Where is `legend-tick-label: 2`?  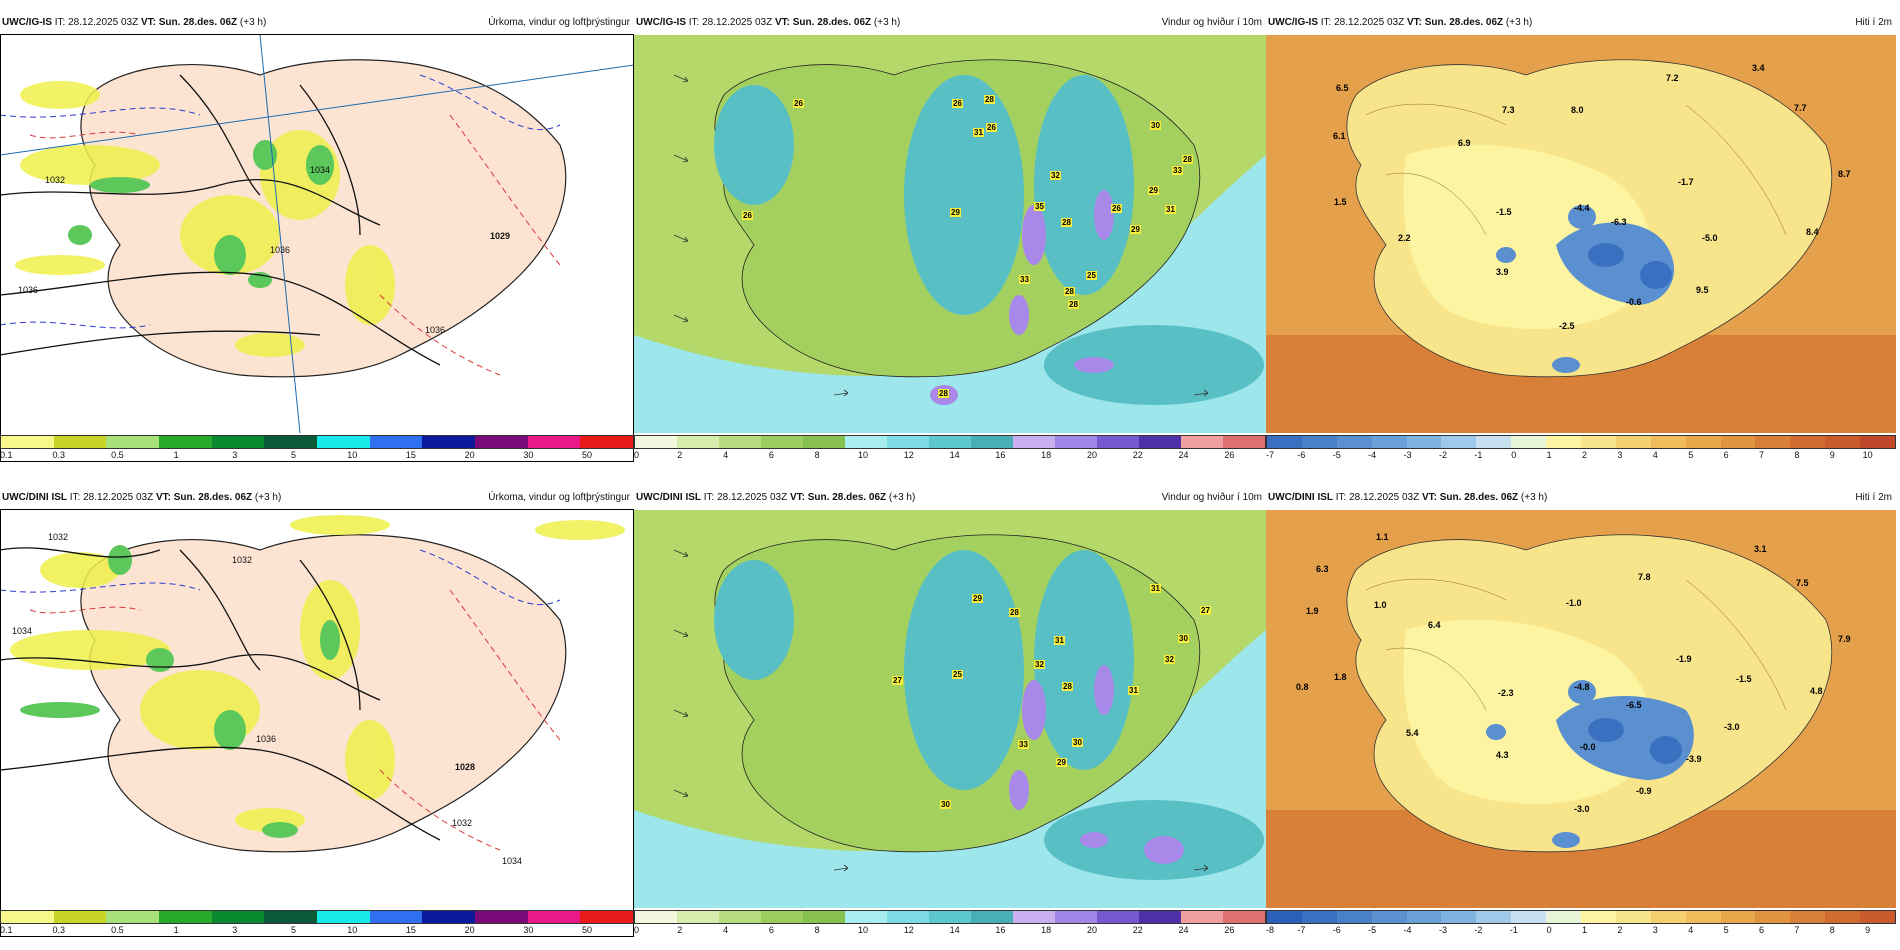 legend-tick-label: 2 is located at coordinates (680, 455).